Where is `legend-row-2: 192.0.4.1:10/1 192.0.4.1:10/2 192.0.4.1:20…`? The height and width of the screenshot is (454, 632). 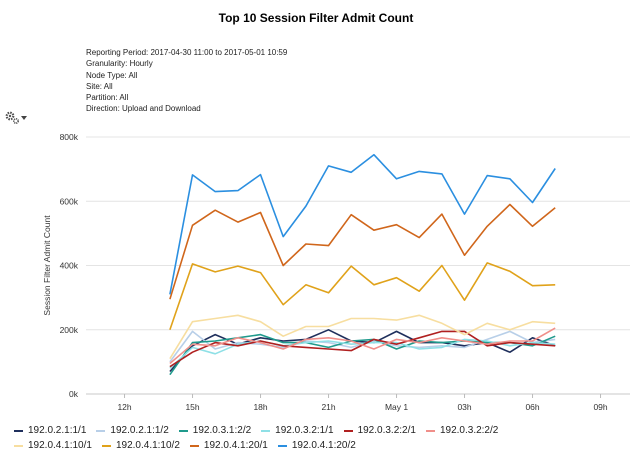
legend-row-2: 192.0.4.1:10/1 192.0.4.1:10/2 192.0.4.1:20… is located at coordinates (319, 445).